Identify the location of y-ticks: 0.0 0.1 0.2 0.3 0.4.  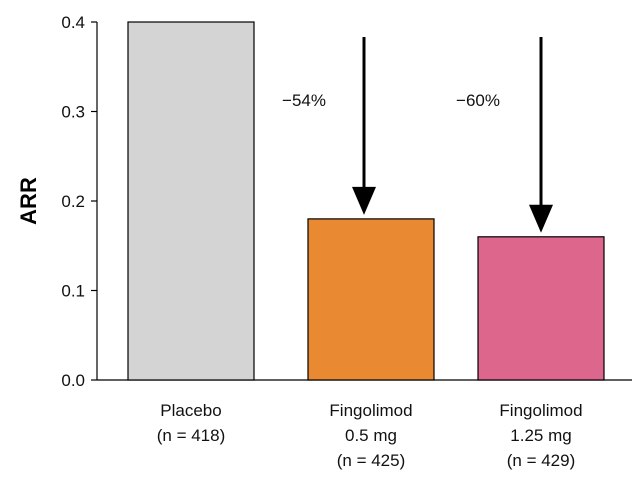
(79, 201).